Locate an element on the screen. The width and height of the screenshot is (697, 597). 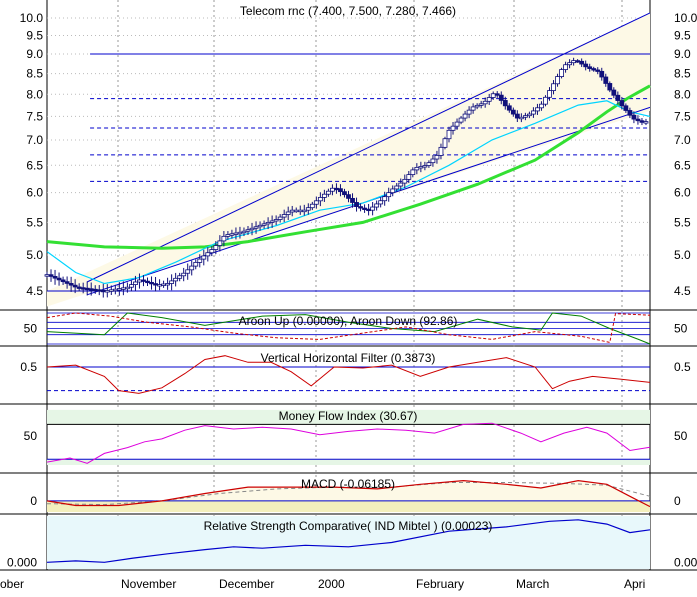
mfi-line is located at coordinates (348, 443).